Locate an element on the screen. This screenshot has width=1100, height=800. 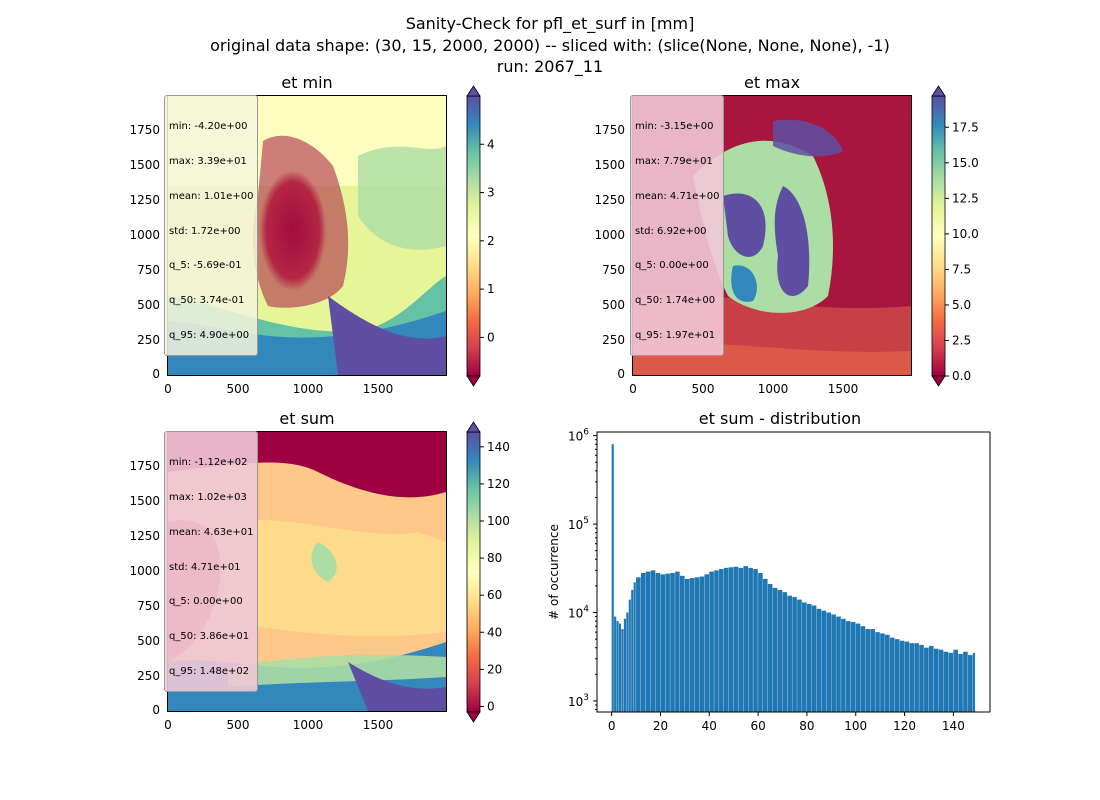
colorbar-tick-label: 15.0 is located at coordinates (965, 163).